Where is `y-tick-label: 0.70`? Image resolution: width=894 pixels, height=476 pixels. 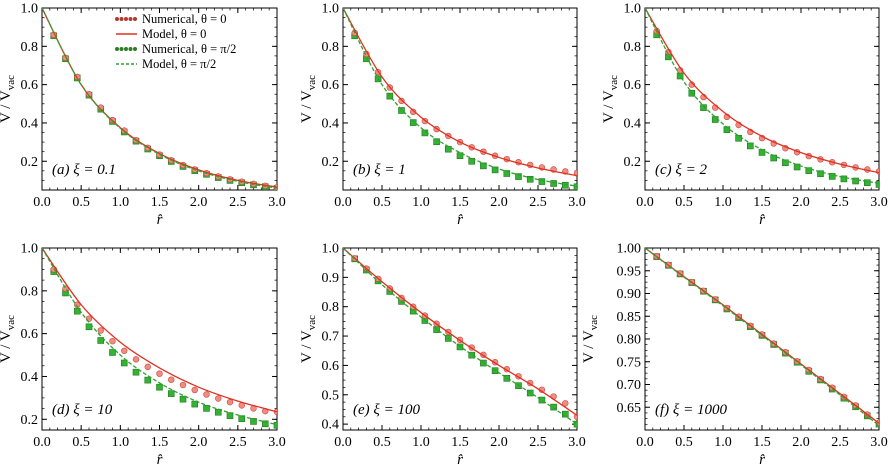
y-tick-label: 0.70 is located at coordinates (629, 385).